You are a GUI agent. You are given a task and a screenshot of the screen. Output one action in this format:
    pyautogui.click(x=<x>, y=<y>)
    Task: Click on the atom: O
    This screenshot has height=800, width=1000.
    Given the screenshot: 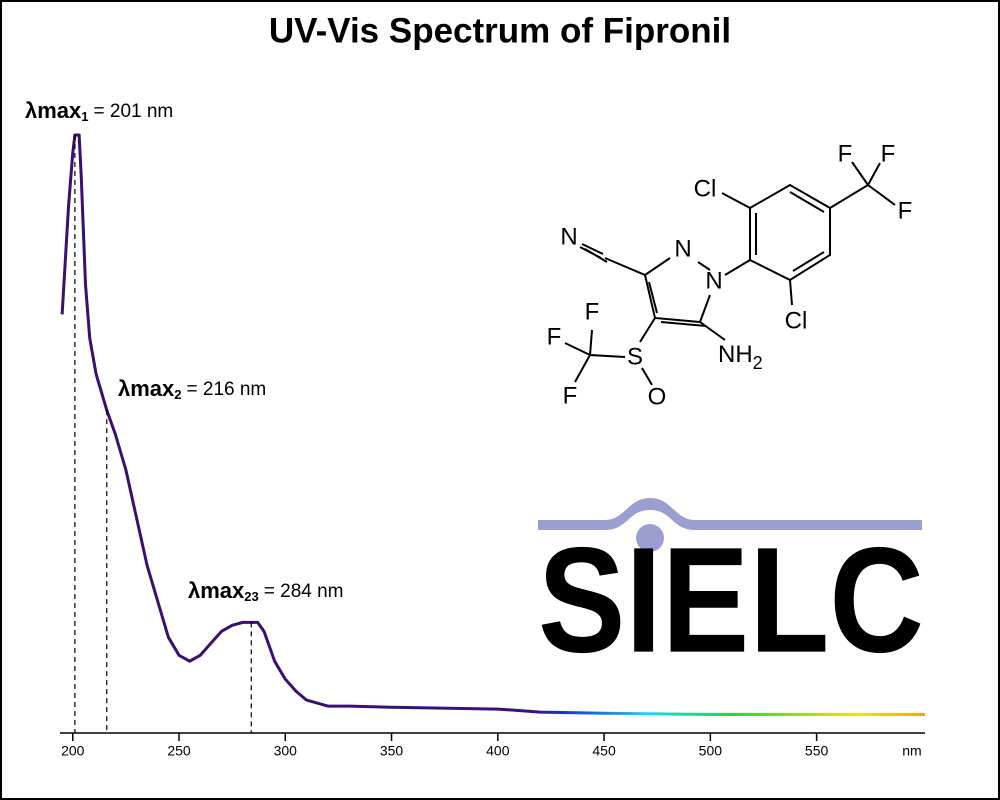 What is the action you would take?
    pyautogui.click(x=657, y=396)
    